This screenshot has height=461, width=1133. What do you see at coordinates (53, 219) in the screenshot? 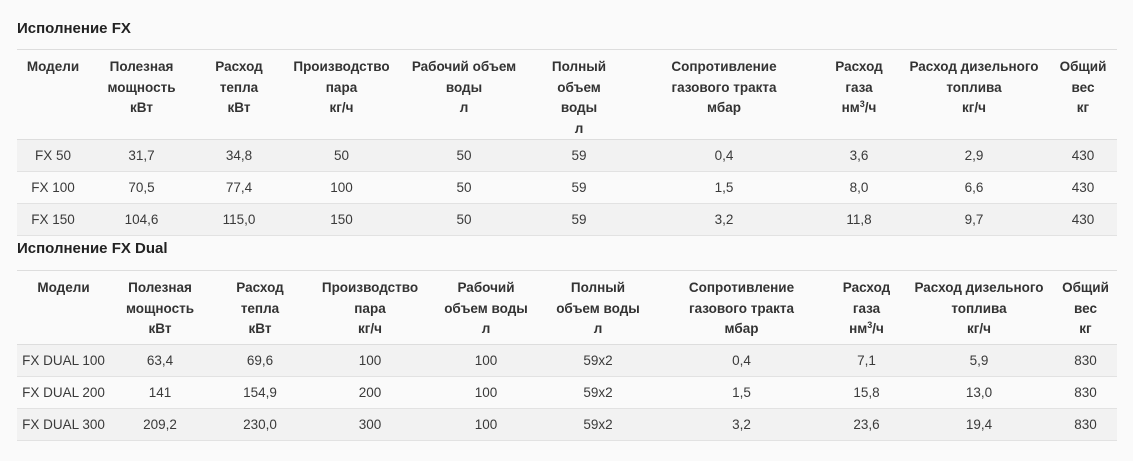
I see `model-name-cell: FX 150` at bounding box center [53, 219].